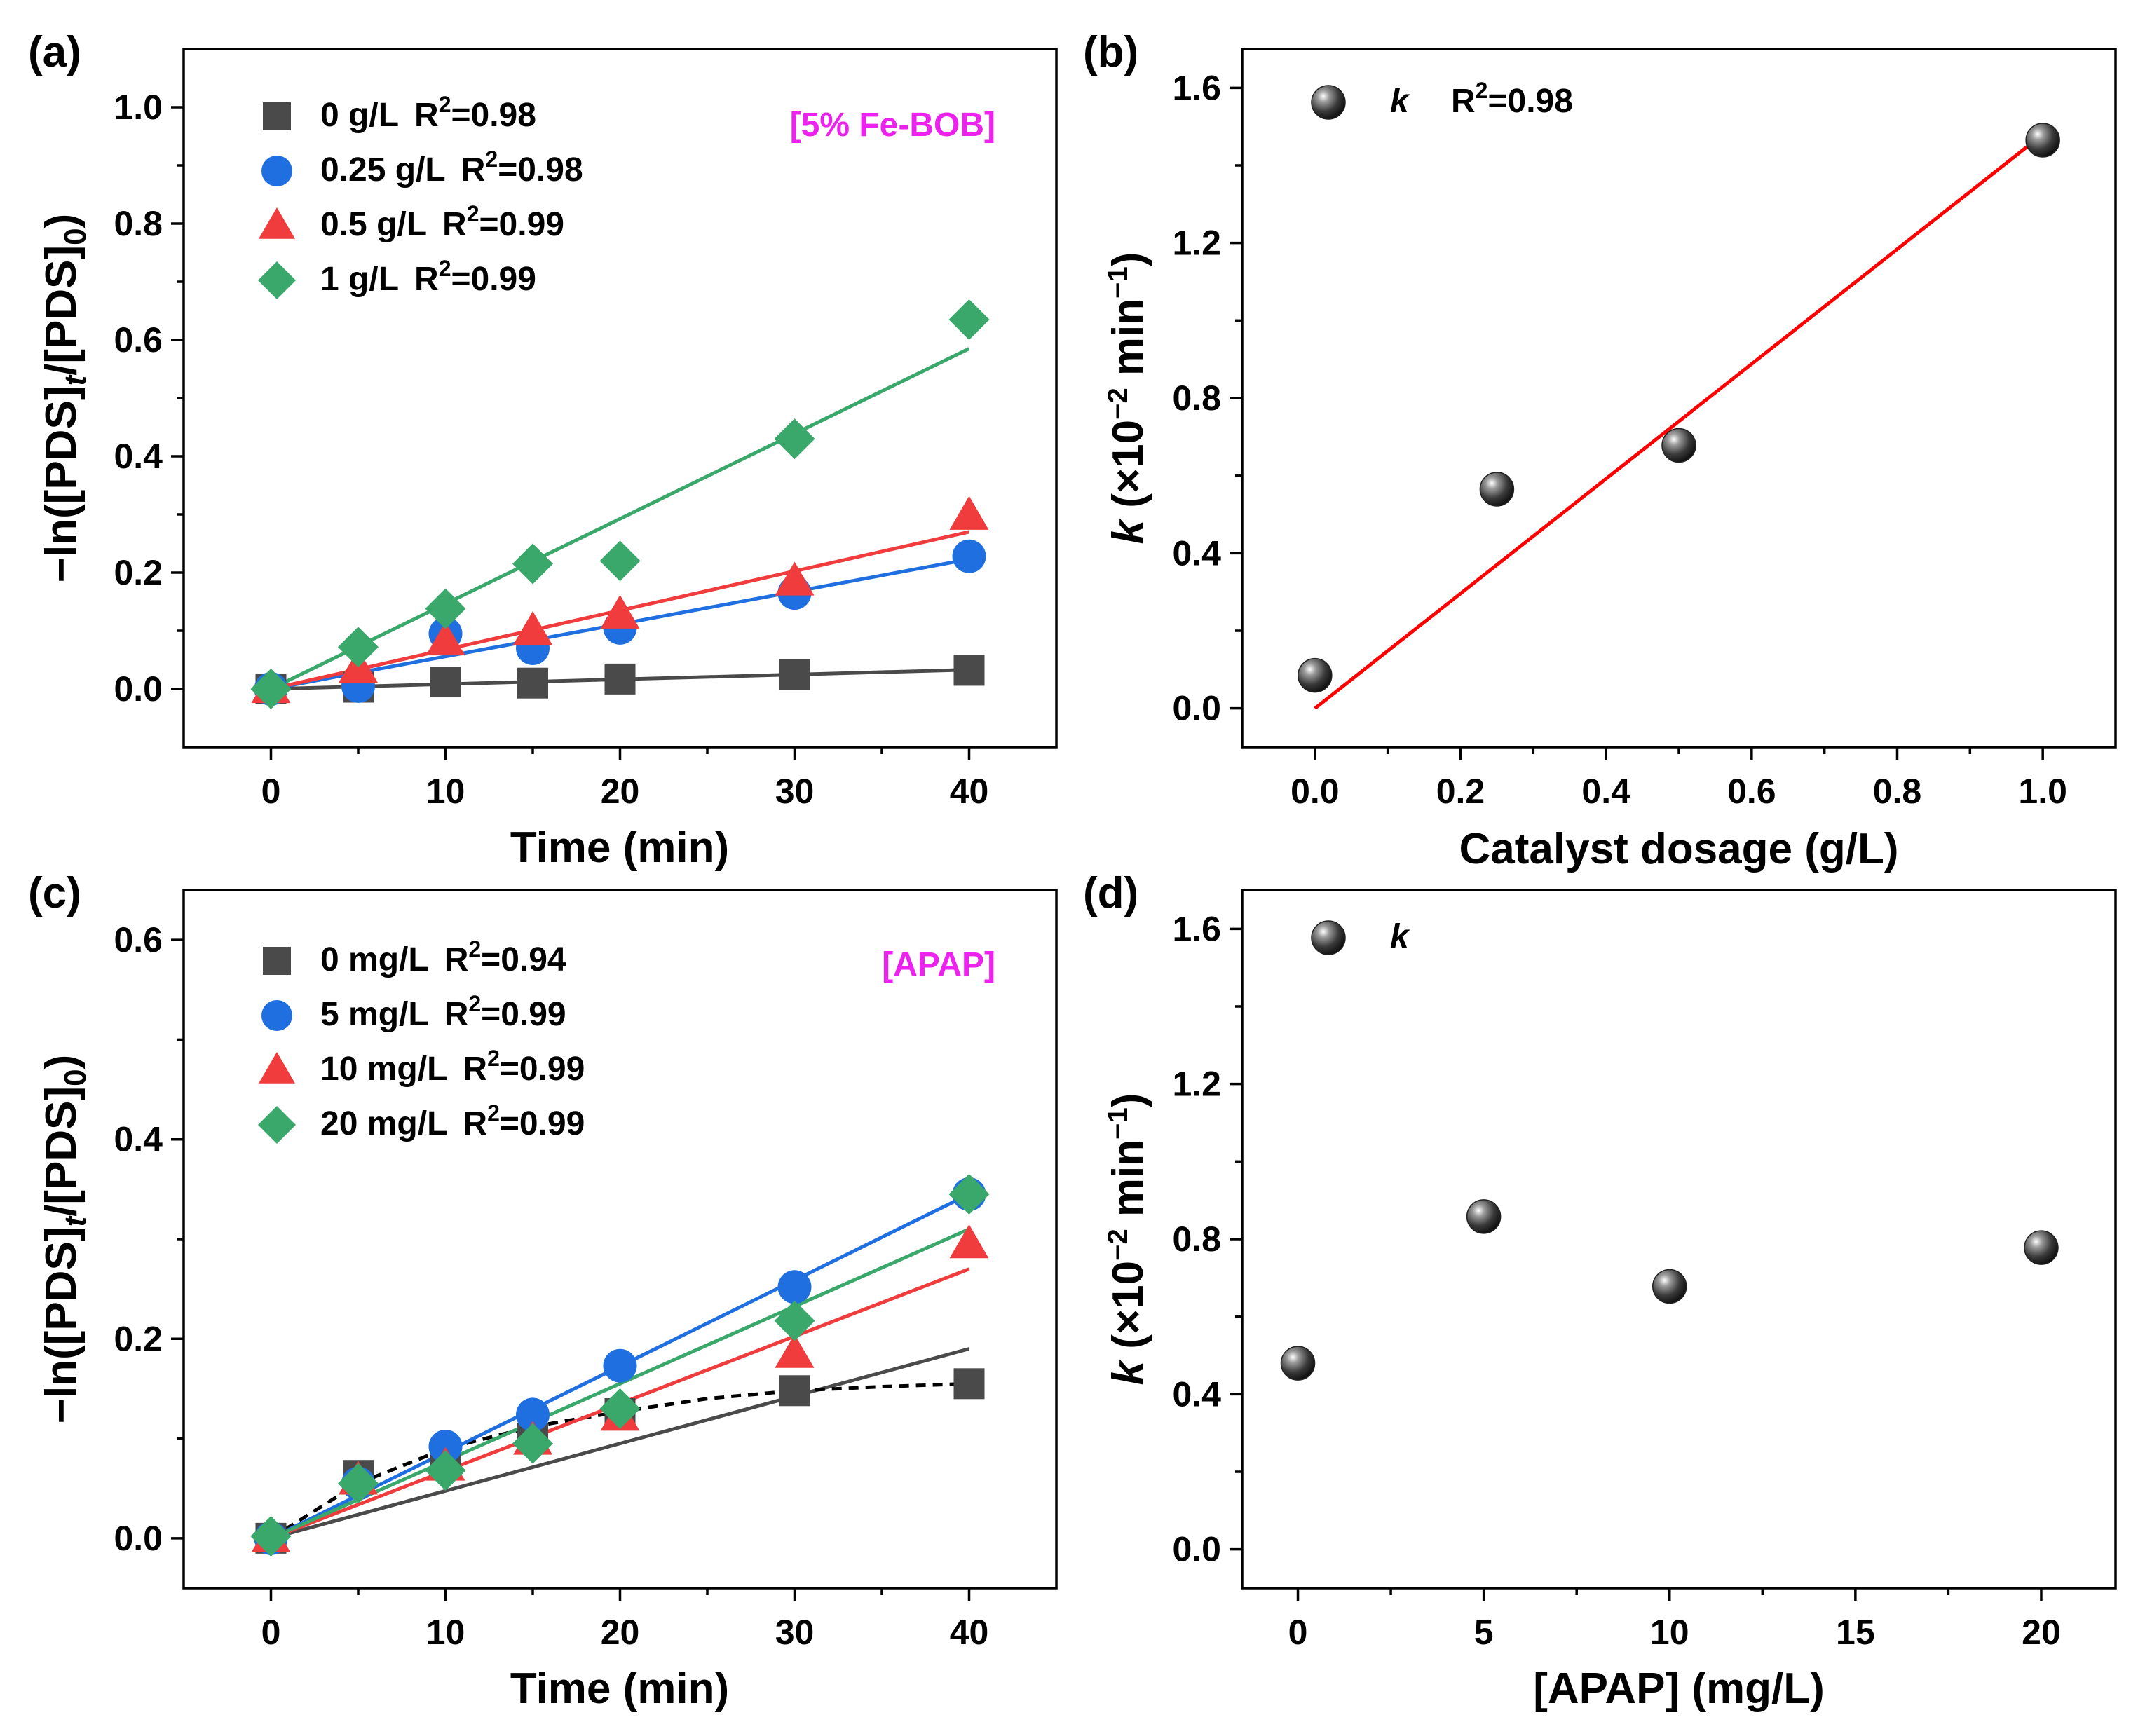  What do you see at coordinates (456, 1014) in the screenshot?
I see `panel-c-legend-label-1-r2: R` at bounding box center [456, 1014].